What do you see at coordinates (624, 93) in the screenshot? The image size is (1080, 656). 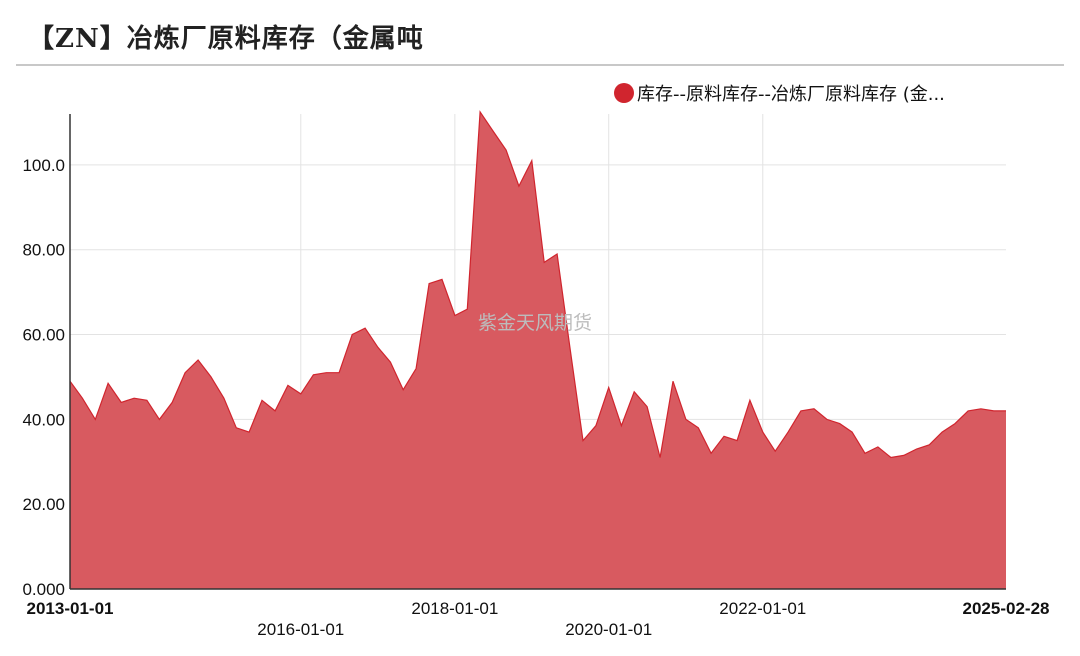 I see `legend-dot-icon` at bounding box center [624, 93].